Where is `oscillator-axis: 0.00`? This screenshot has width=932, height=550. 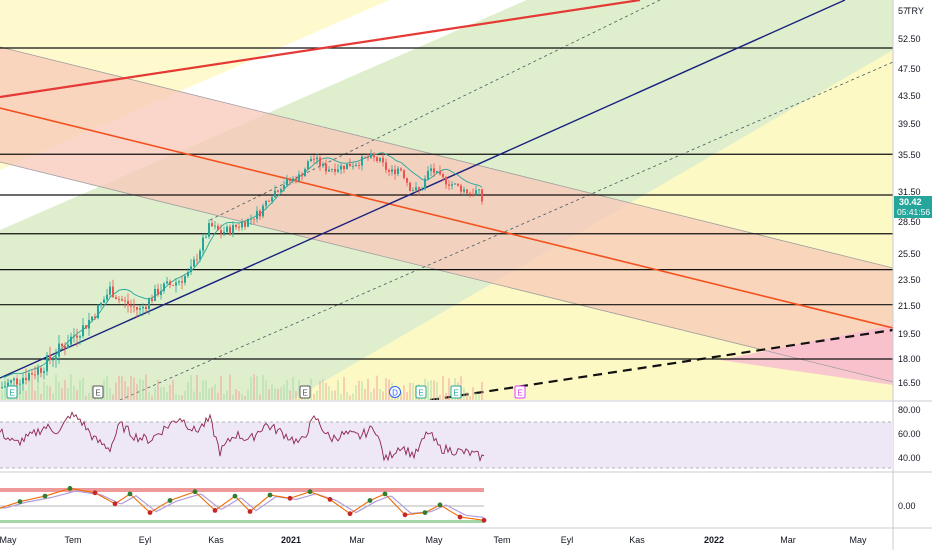
oscillator-axis: 0.00 is located at coordinates (907, 506).